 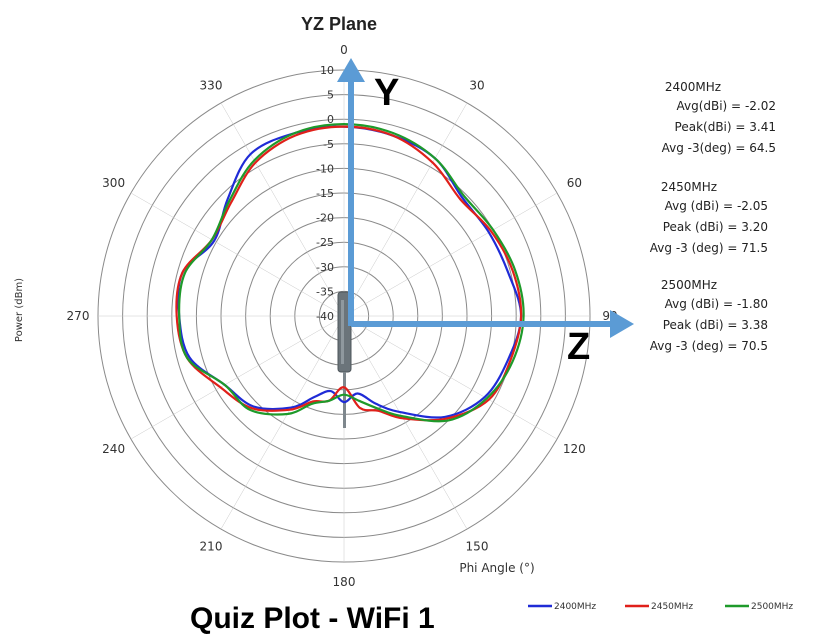 I want to click on stats-row: Avg -3(deg) = 64.5, so click(x=693, y=148).